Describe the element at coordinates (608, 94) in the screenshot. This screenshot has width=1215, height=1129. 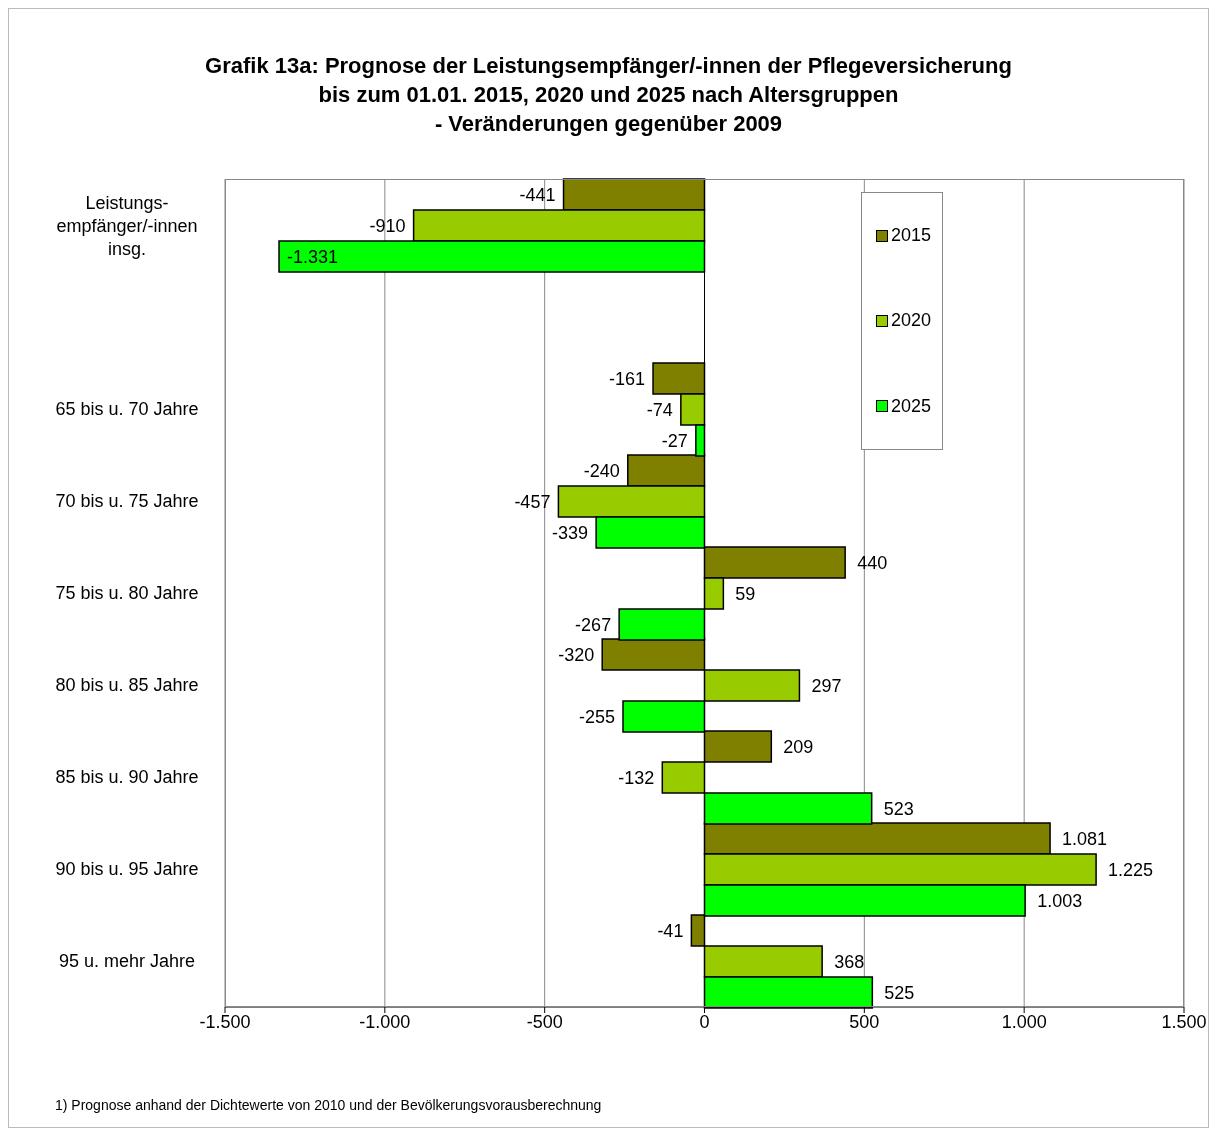
I see `chart-title: Grafik 13a: Prognose der Leistungsempfänger/-innen der Pflegeversicherung bis zum 01.01. 2015, 2020 und 2025 nach Altersgruppen - Veränderungen gegenüber 2009` at that location.